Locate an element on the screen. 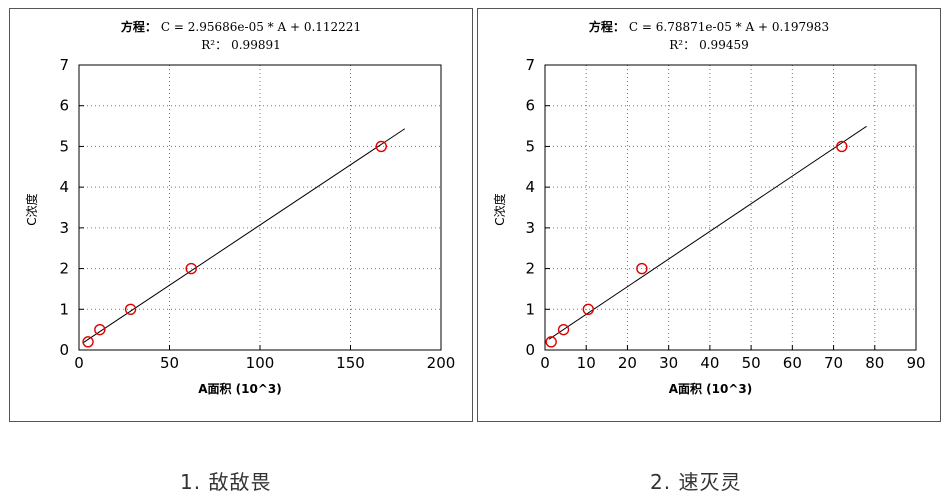 The image size is (951, 504). r-squared-text: R²： 0.99459 is located at coordinates (709, 44).